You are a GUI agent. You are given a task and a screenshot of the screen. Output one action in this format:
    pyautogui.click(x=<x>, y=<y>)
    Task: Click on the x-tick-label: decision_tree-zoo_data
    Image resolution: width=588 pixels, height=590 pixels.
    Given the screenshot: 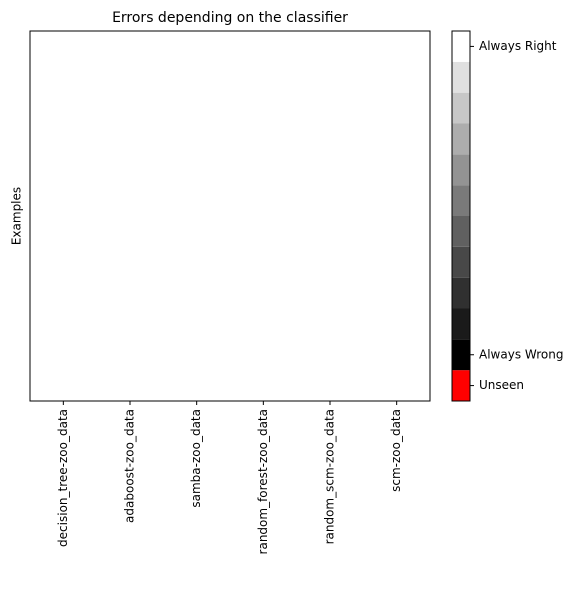 What is the action you would take?
    pyautogui.click(x=63, y=478)
    